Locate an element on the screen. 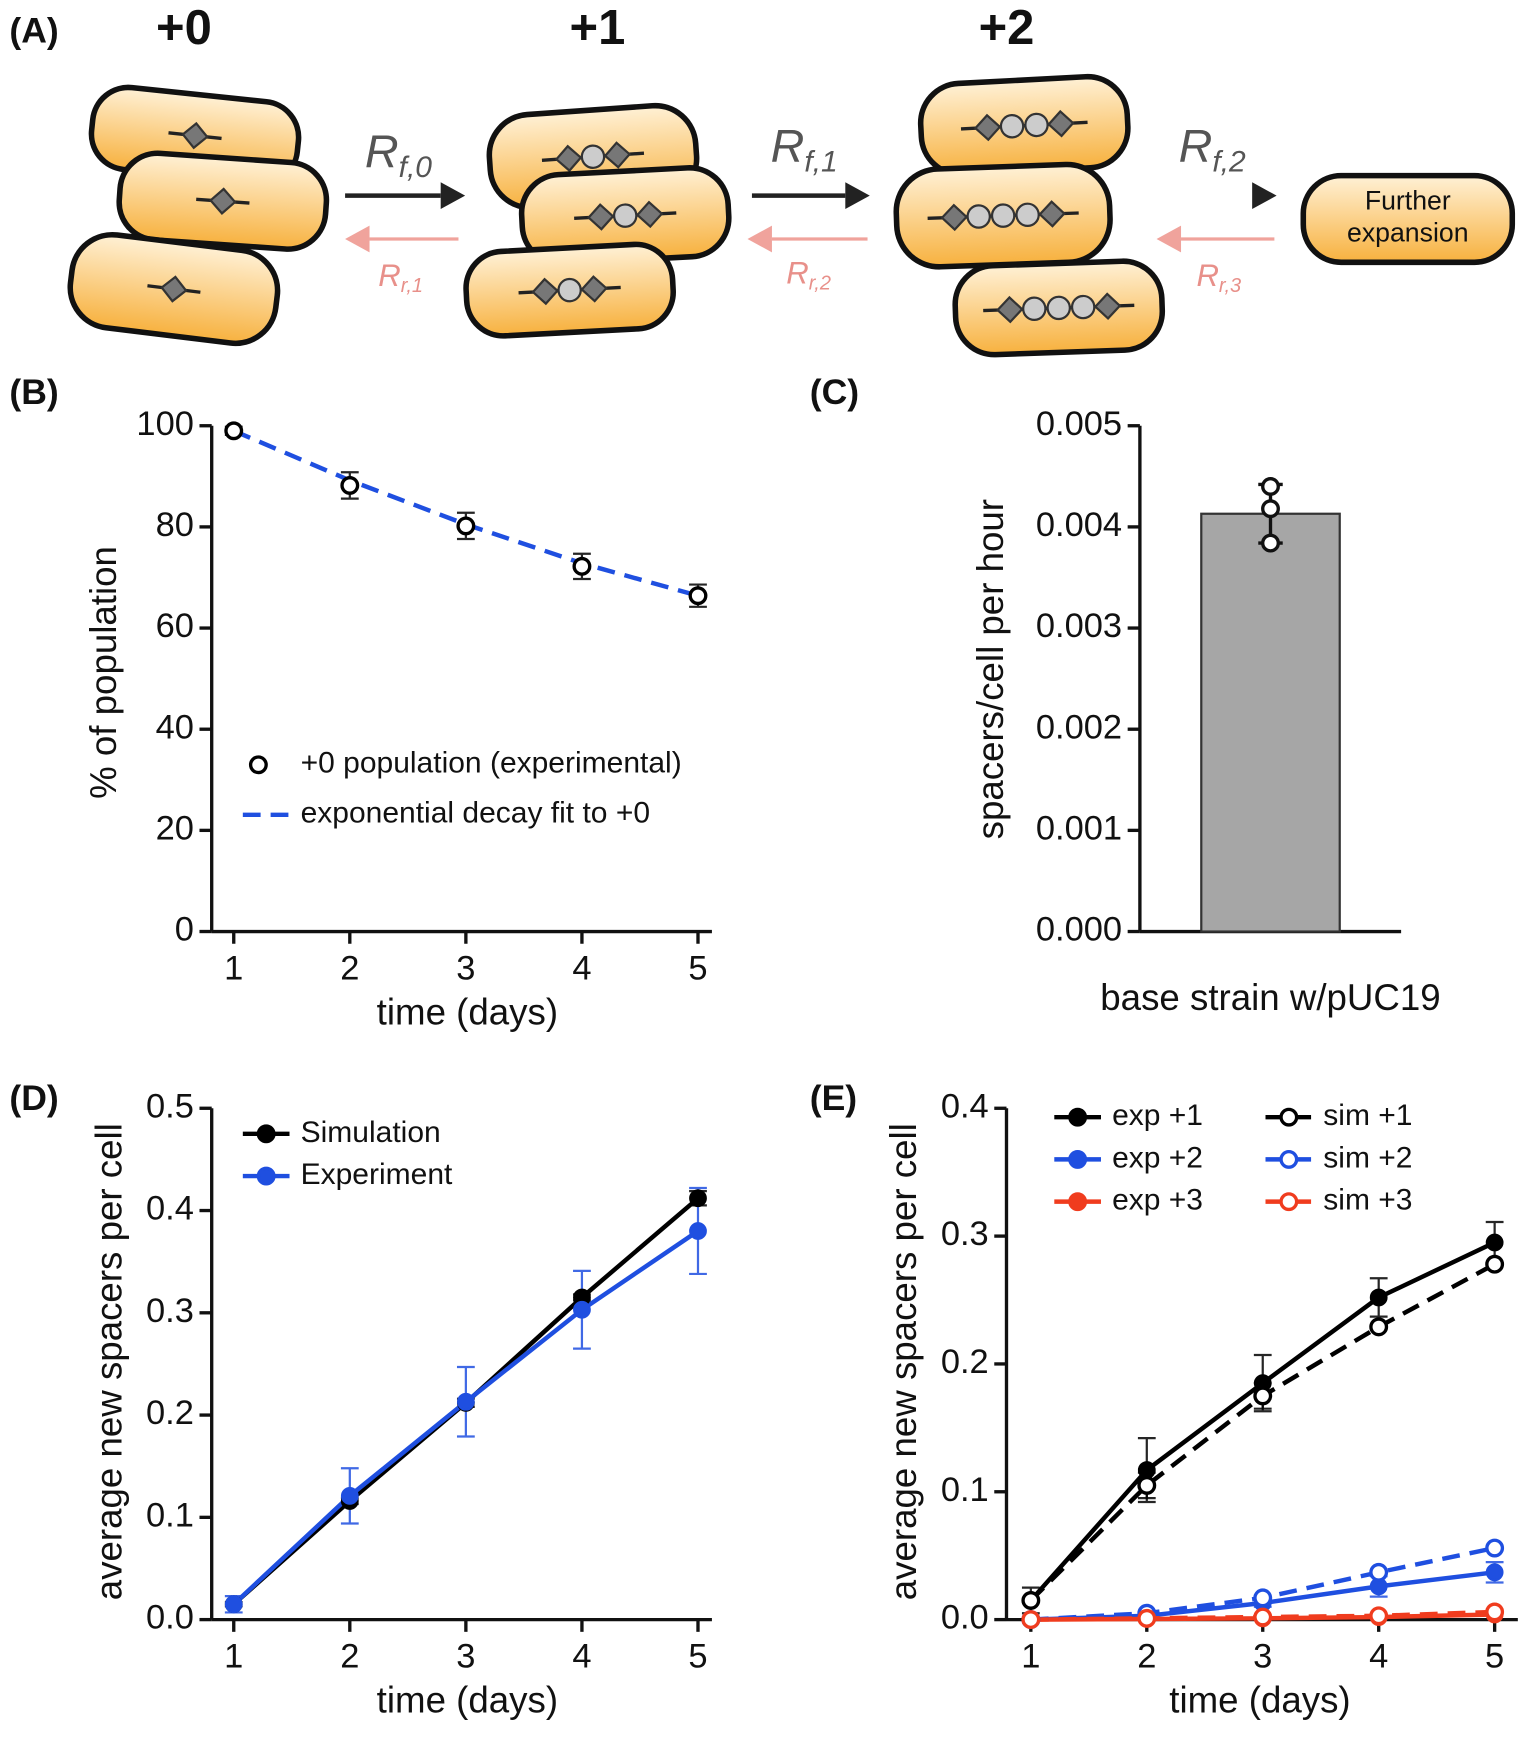 The image size is (1535, 1753). cell-text: Further is located at coordinates (1408, 200).